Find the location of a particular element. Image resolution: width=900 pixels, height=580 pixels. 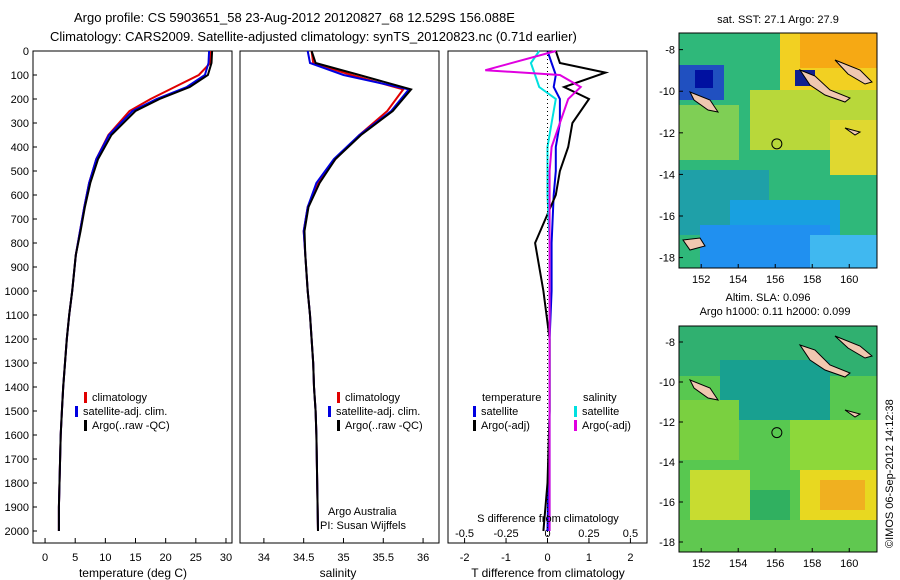

temperature-ytick-label-7: 700 is located at coordinates (20, 220).